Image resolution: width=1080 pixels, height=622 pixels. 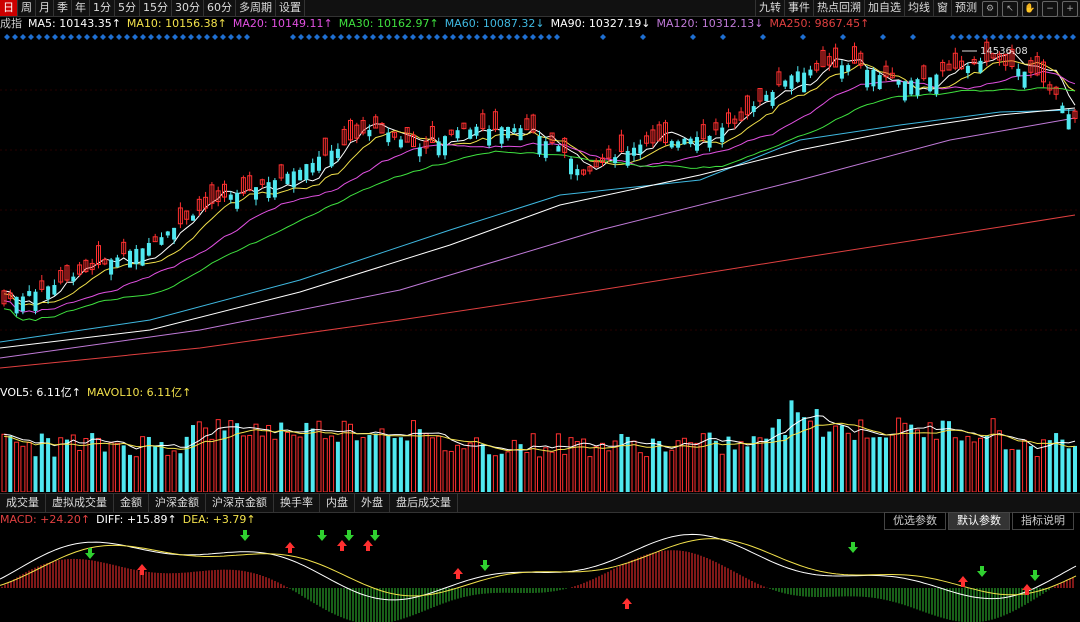 What do you see at coordinates (81, 8) in the screenshot?
I see `period-4: 年` at bounding box center [81, 8].